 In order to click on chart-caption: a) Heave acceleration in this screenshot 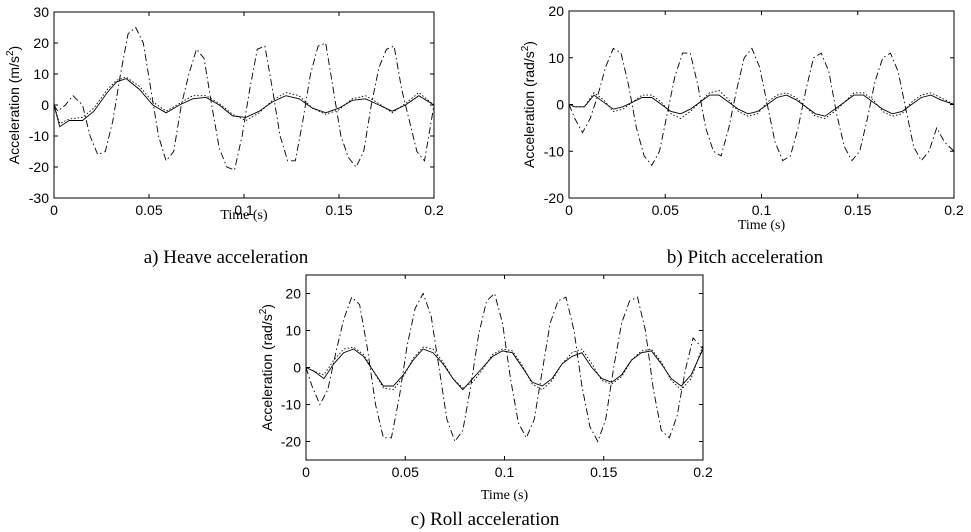, I will do `click(226, 257)`.